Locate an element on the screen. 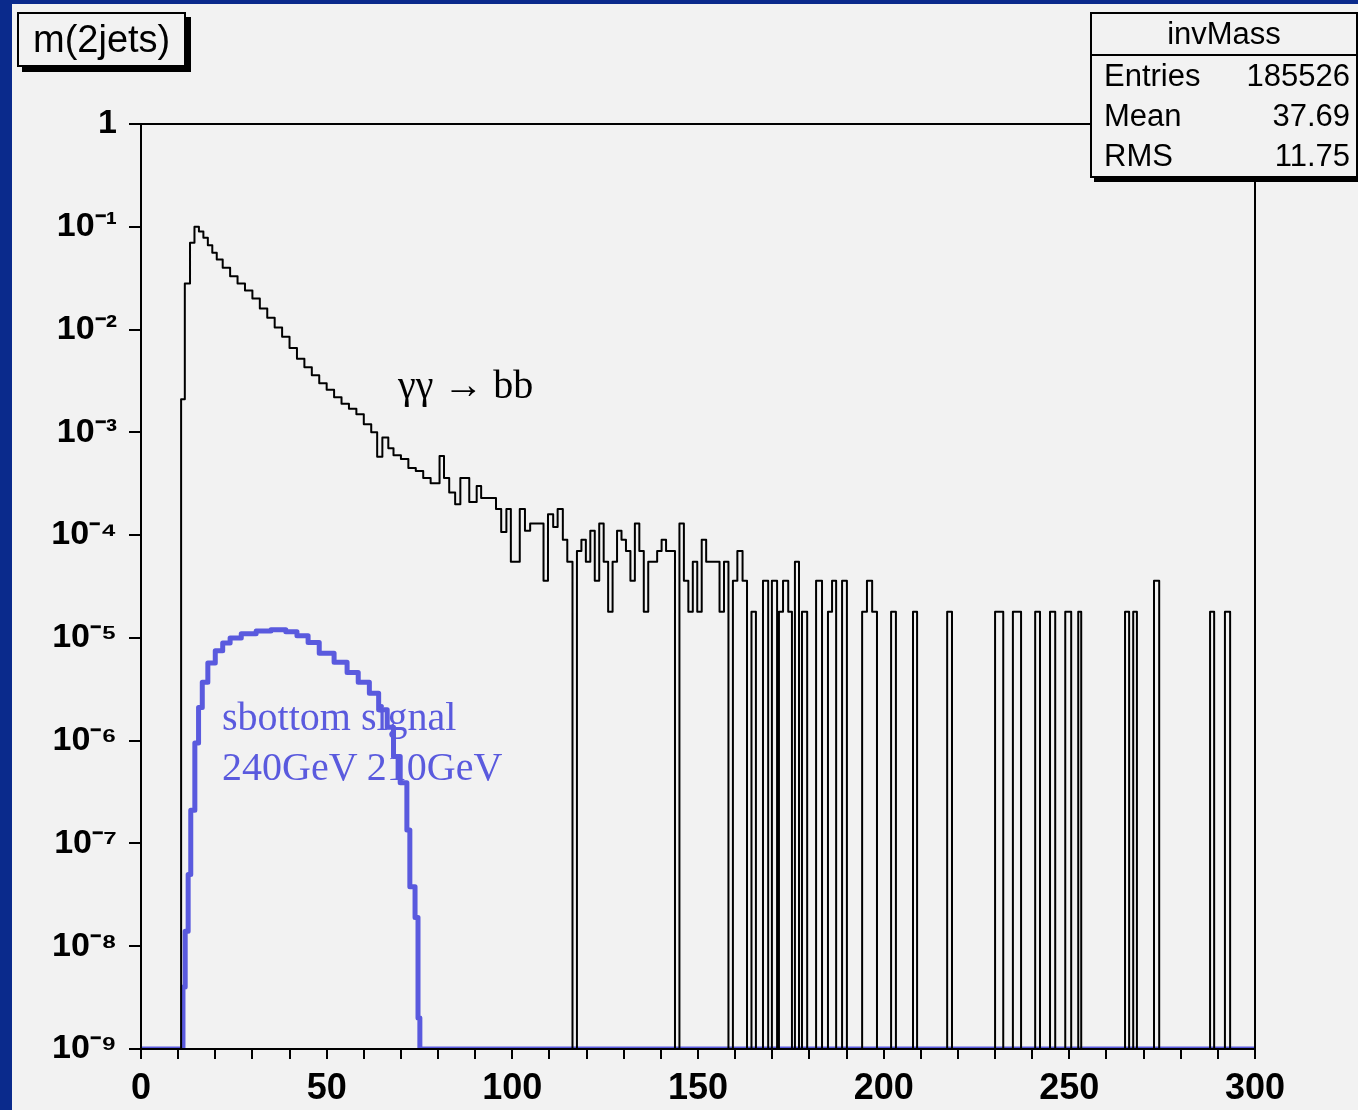 The width and height of the screenshot is (1358, 1110). text: invMass is located at coordinates (1224, 35).